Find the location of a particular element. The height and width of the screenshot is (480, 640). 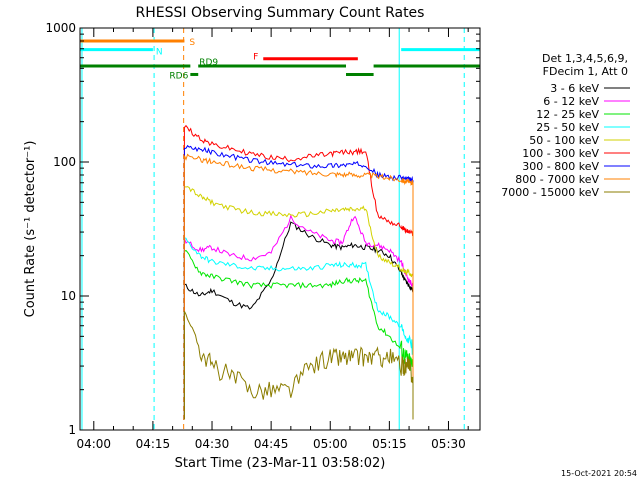

legend-label-8: 7000 - 15000 keV is located at coordinates (550, 192).